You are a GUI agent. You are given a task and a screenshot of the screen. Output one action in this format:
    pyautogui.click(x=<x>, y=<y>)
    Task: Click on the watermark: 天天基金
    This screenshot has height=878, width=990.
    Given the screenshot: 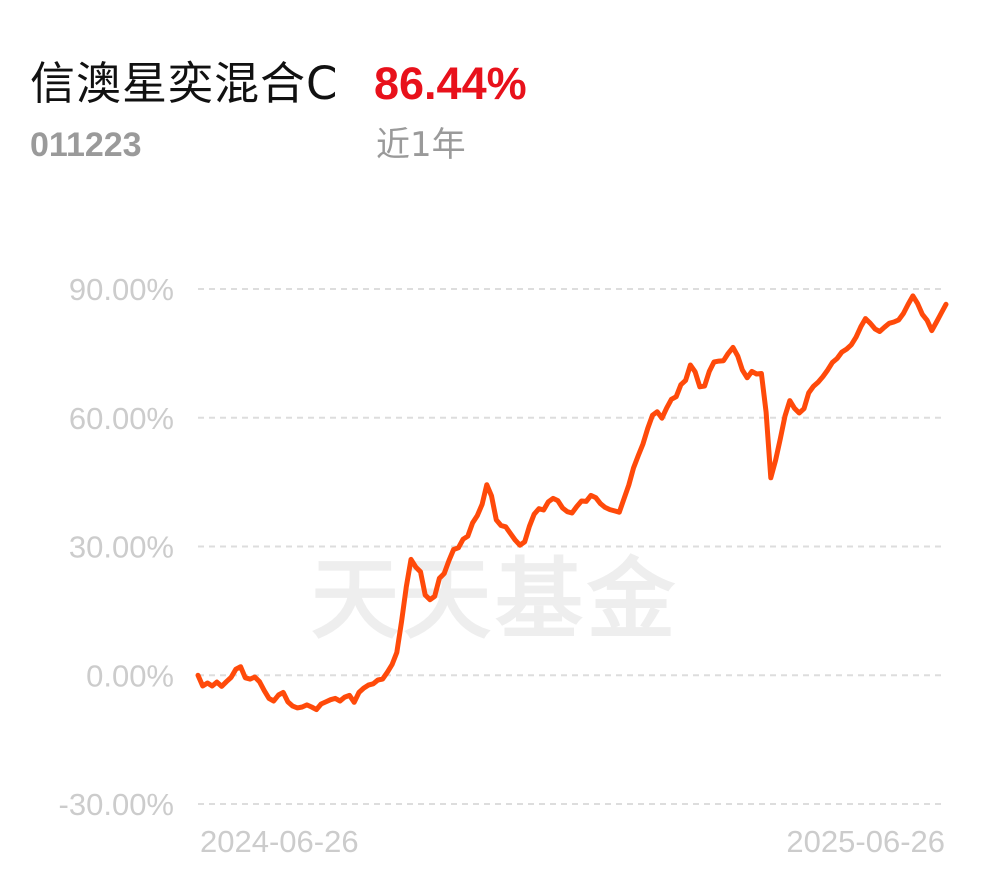 What is the action you would take?
    pyautogui.click(x=495, y=599)
    